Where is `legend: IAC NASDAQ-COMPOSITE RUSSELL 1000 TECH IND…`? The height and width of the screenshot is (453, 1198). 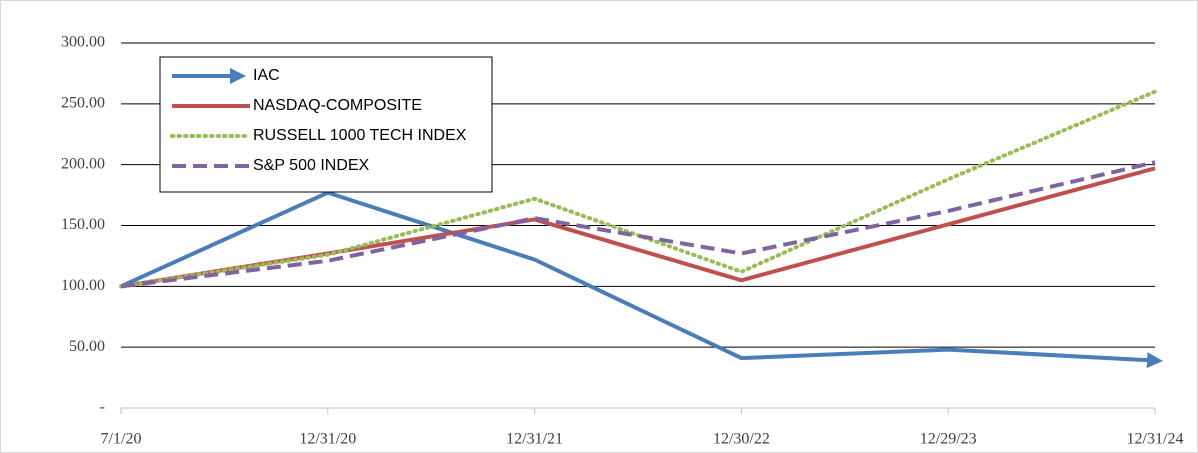 legend: IAC NASDAQ-COMPOSITE RUSSELL 1000 TECH IND… is located at coordinates (326, 124).